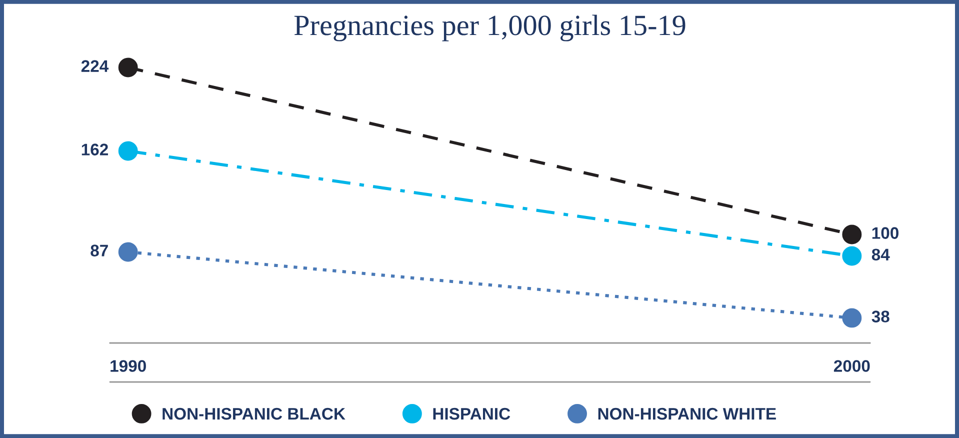  What do you see at coordinates (881, 316) in the screenshot?
I see `data-label: 38` at bounding box center [881, 316].